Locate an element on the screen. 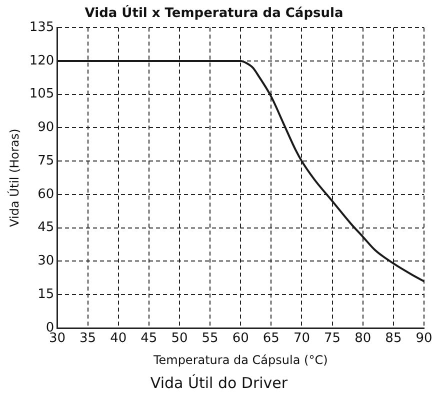 The image size is (438, 416). x-tick-label: 45 is located at coordinates (149, 338).